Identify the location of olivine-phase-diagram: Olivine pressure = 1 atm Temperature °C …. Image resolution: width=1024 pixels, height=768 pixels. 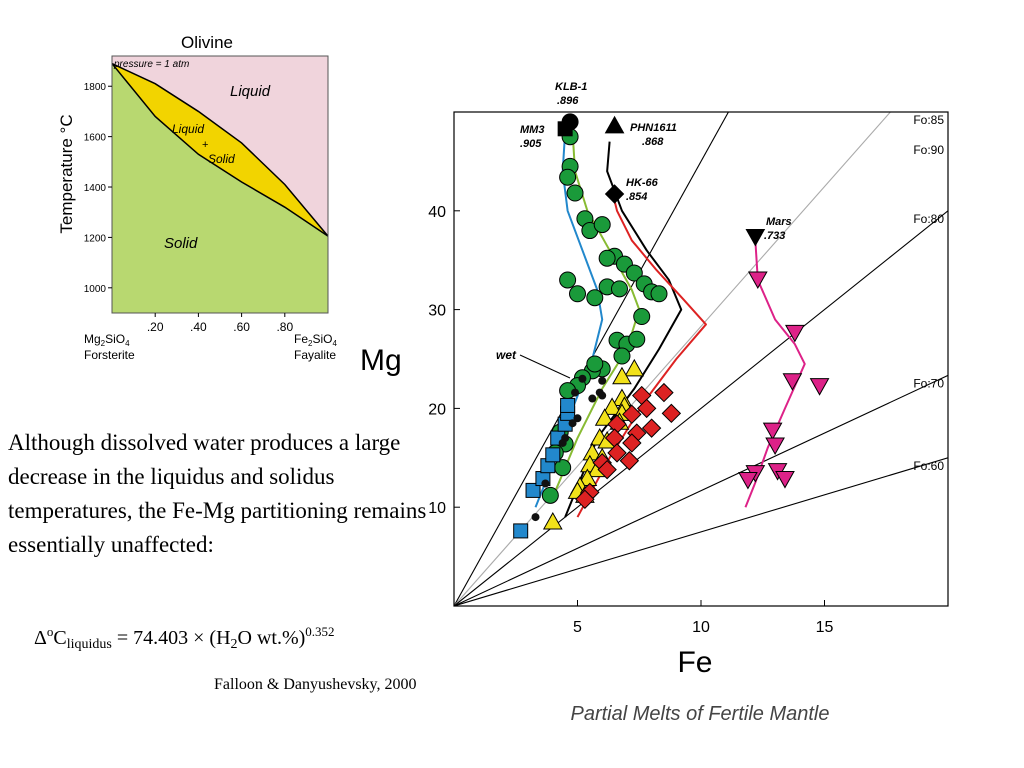
(197, 197).